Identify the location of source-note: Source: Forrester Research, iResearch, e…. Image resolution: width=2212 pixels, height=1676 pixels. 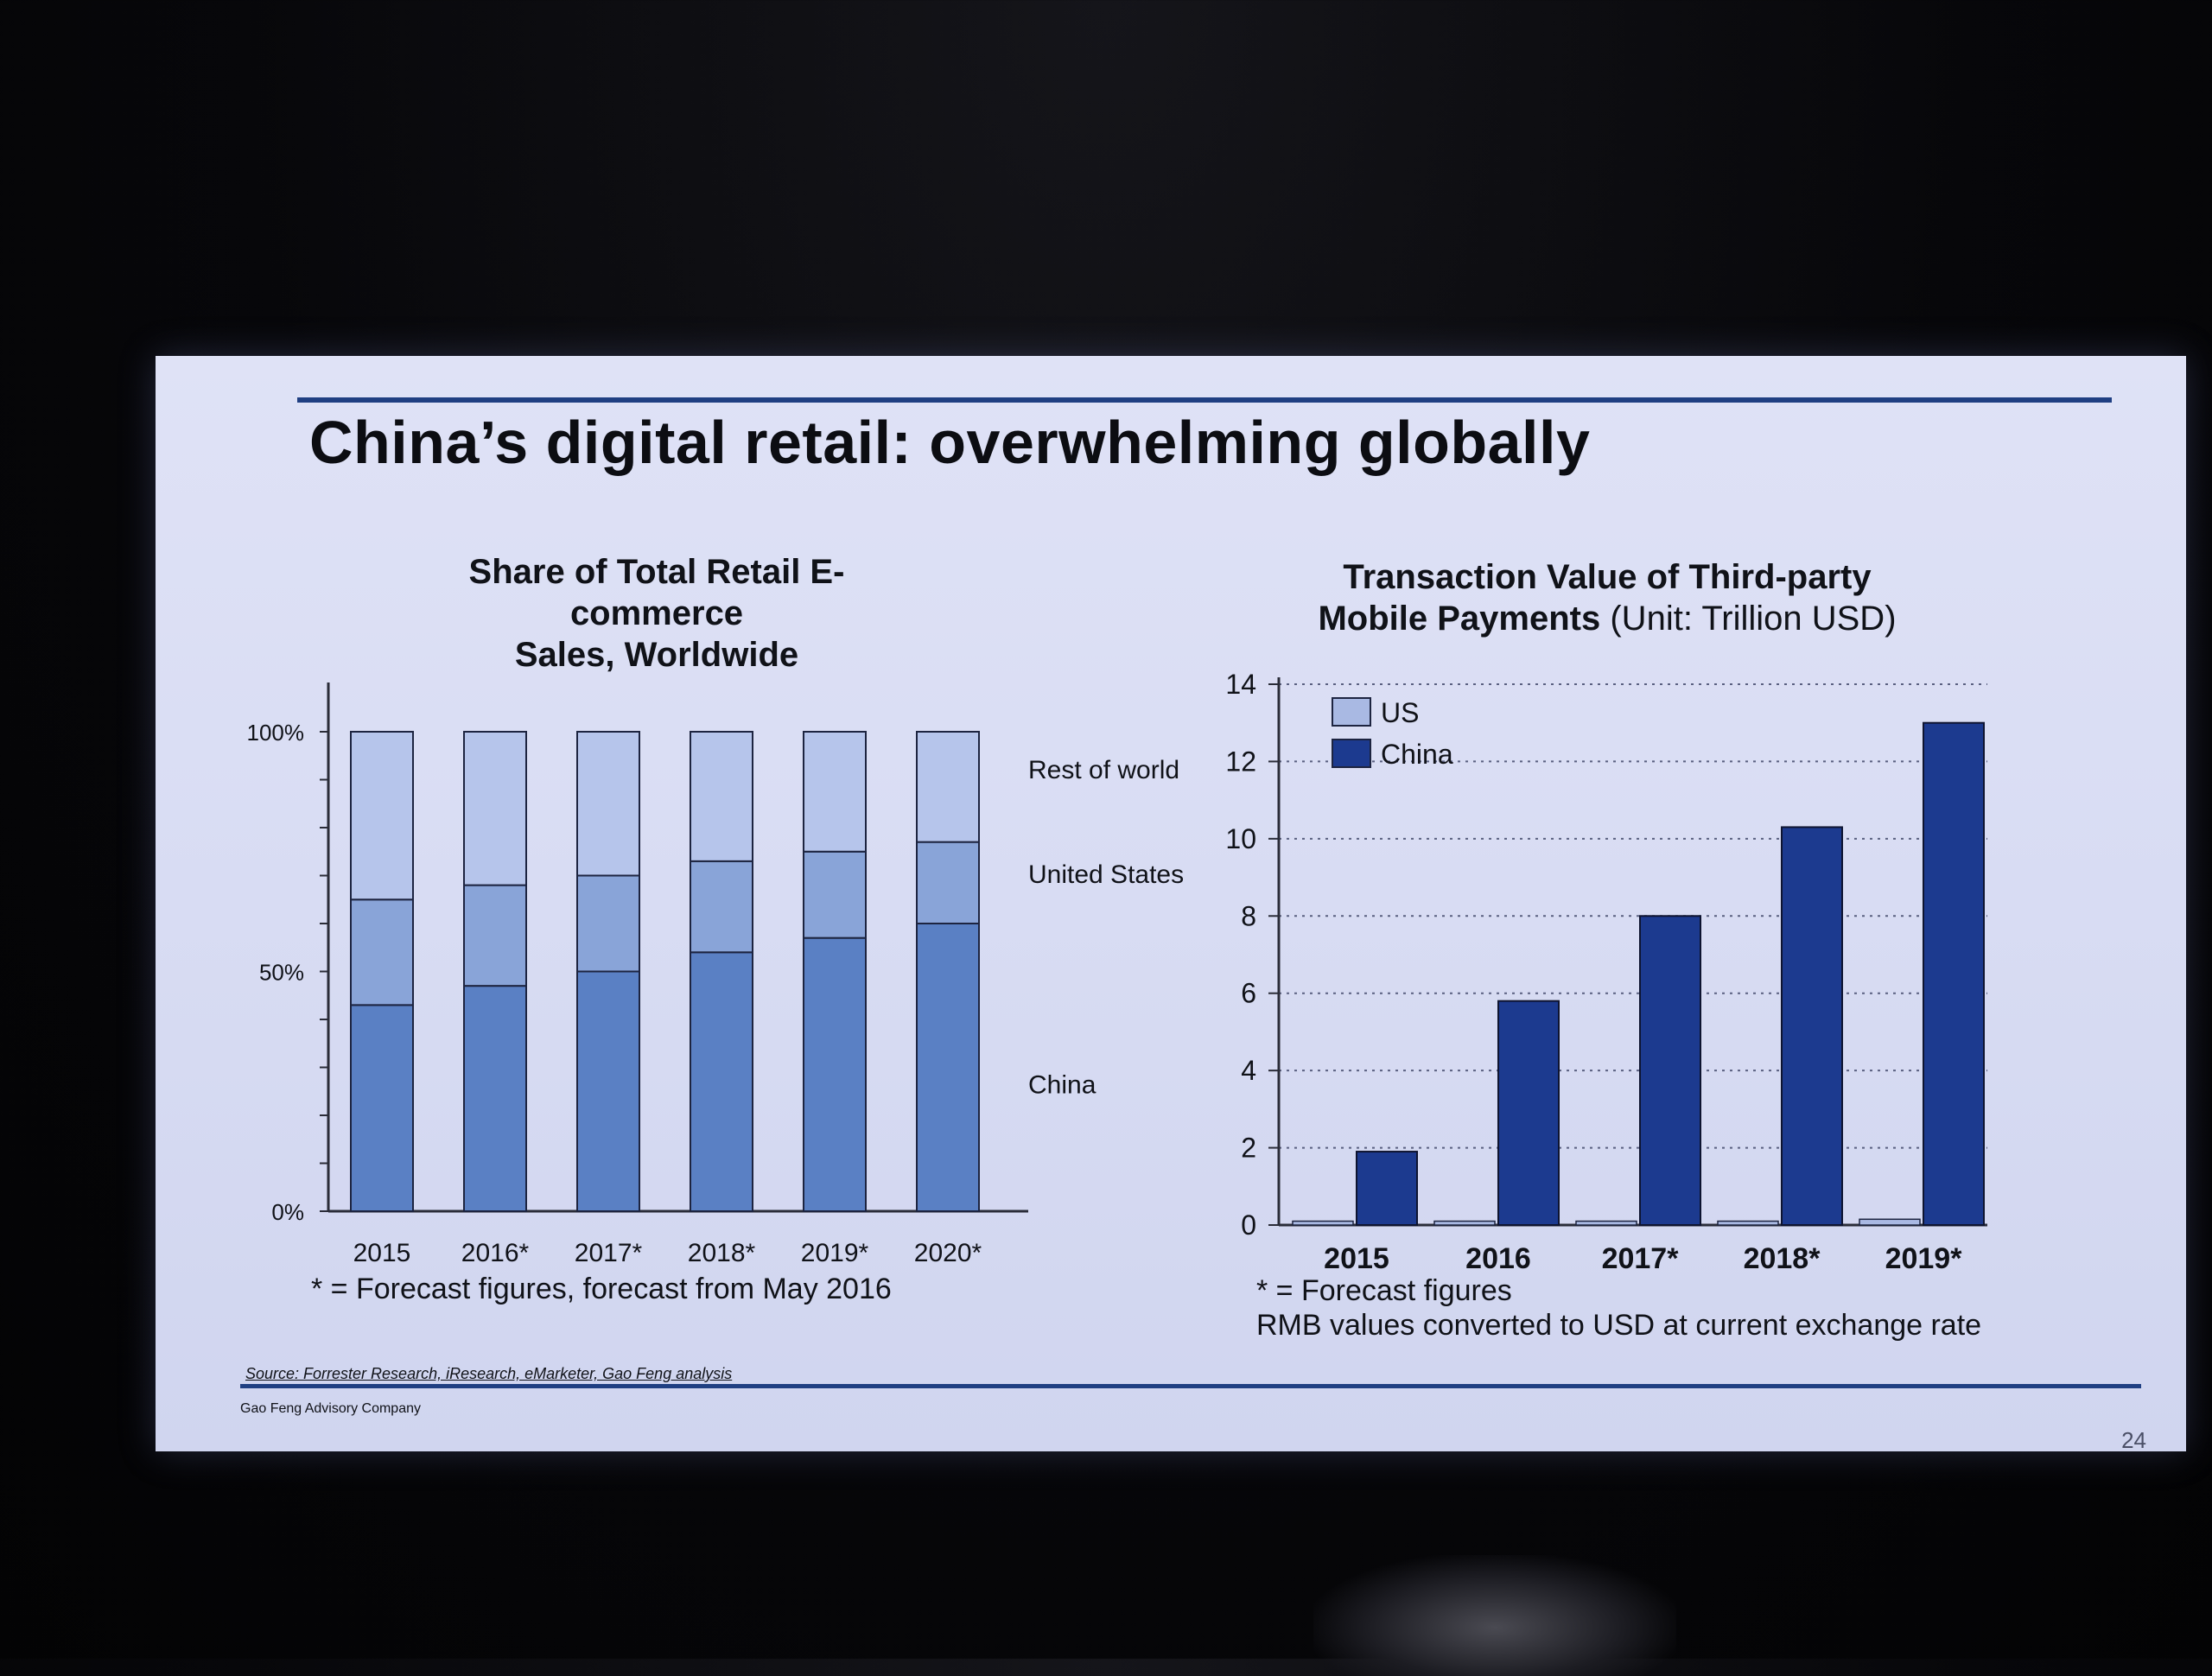
(489, 1373).